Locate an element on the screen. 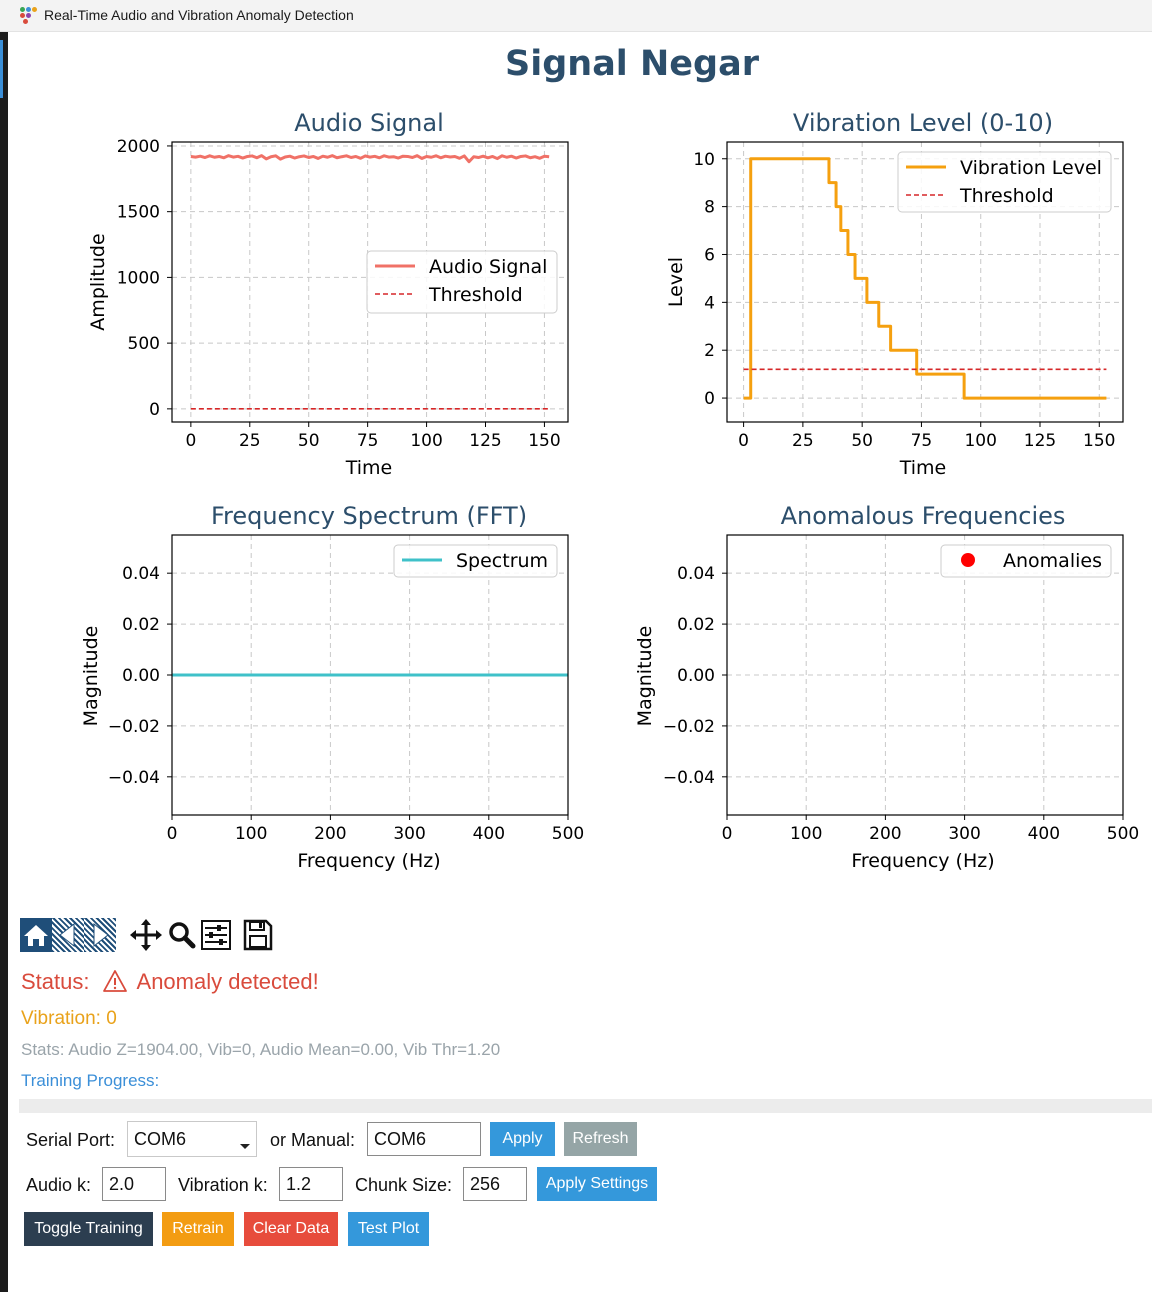 This screenshot has width=1152, height=1292. y-axis-label: Amplitude is located at coordinates (98, 281).